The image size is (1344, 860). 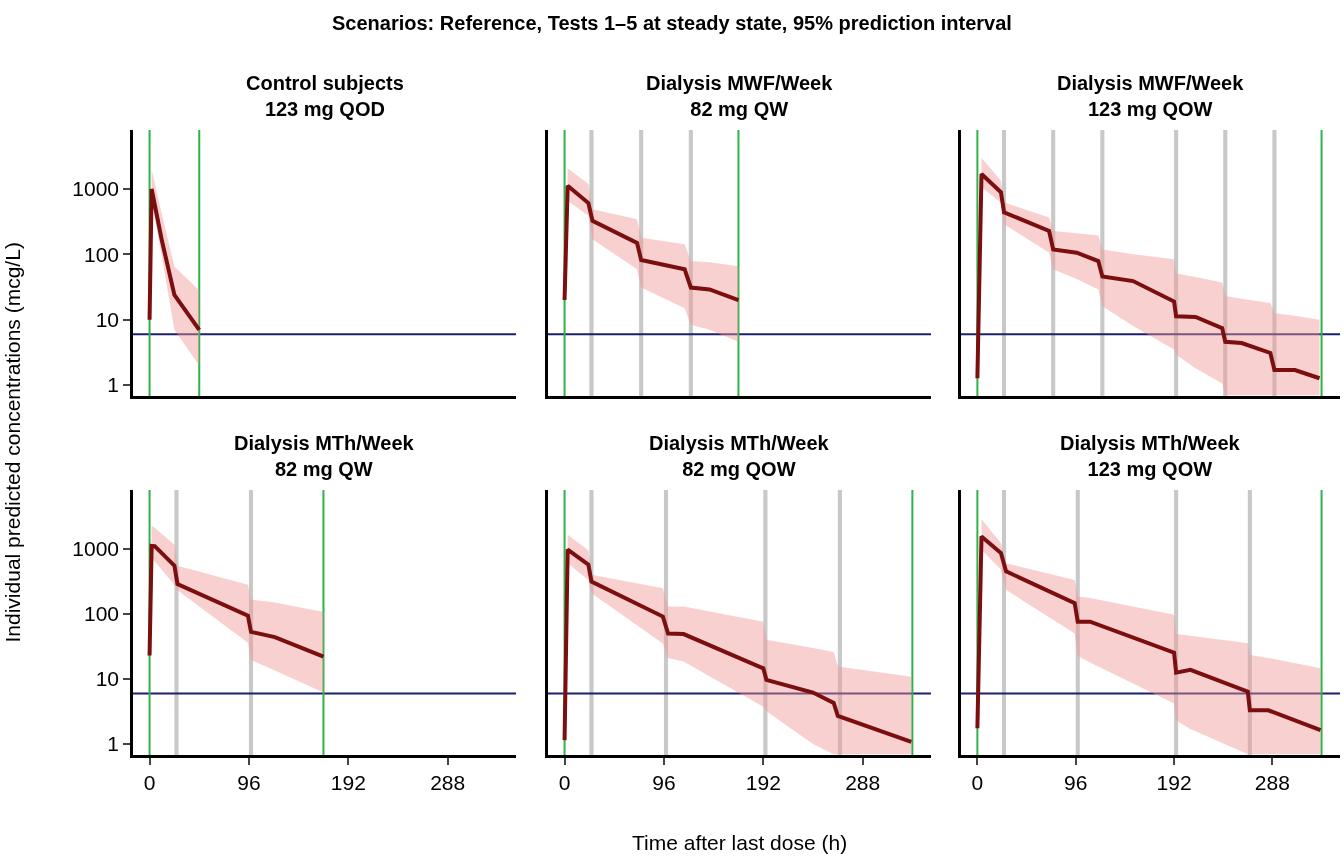 I want to click on chart-title: Dialysis MWF/Week 123 mg QOW, so click(x=1151, y=96).